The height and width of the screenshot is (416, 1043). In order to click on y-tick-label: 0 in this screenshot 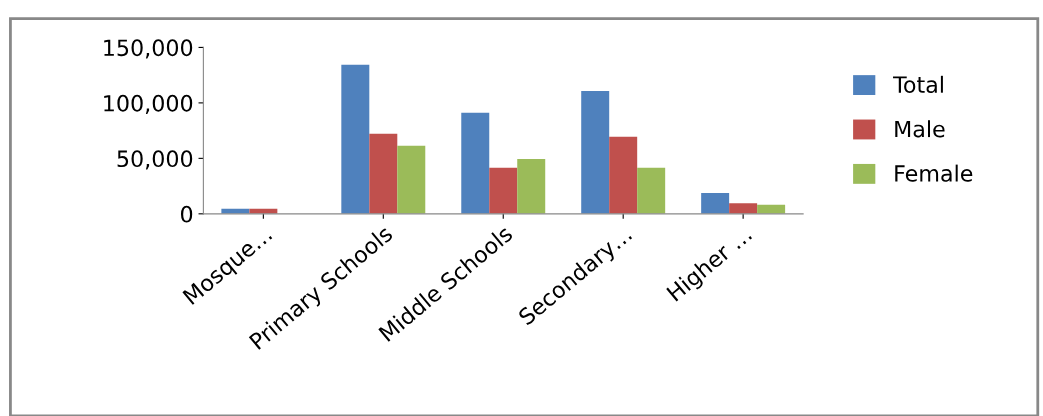, I will do `click(186, 214)`.